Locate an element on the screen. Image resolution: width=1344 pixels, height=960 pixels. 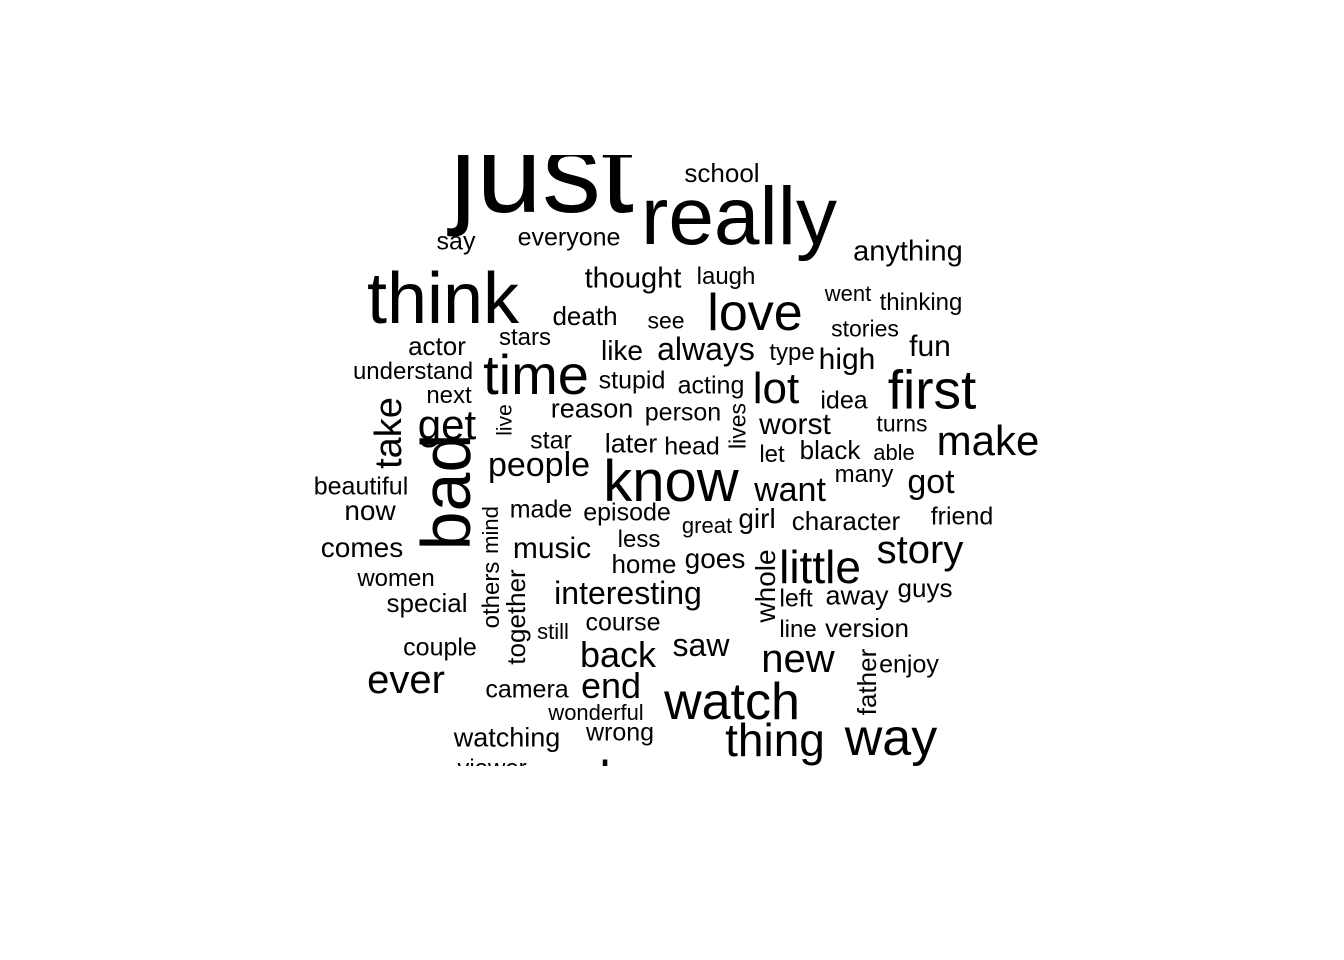
word-couple: couple is located at coordinates (440, 647).